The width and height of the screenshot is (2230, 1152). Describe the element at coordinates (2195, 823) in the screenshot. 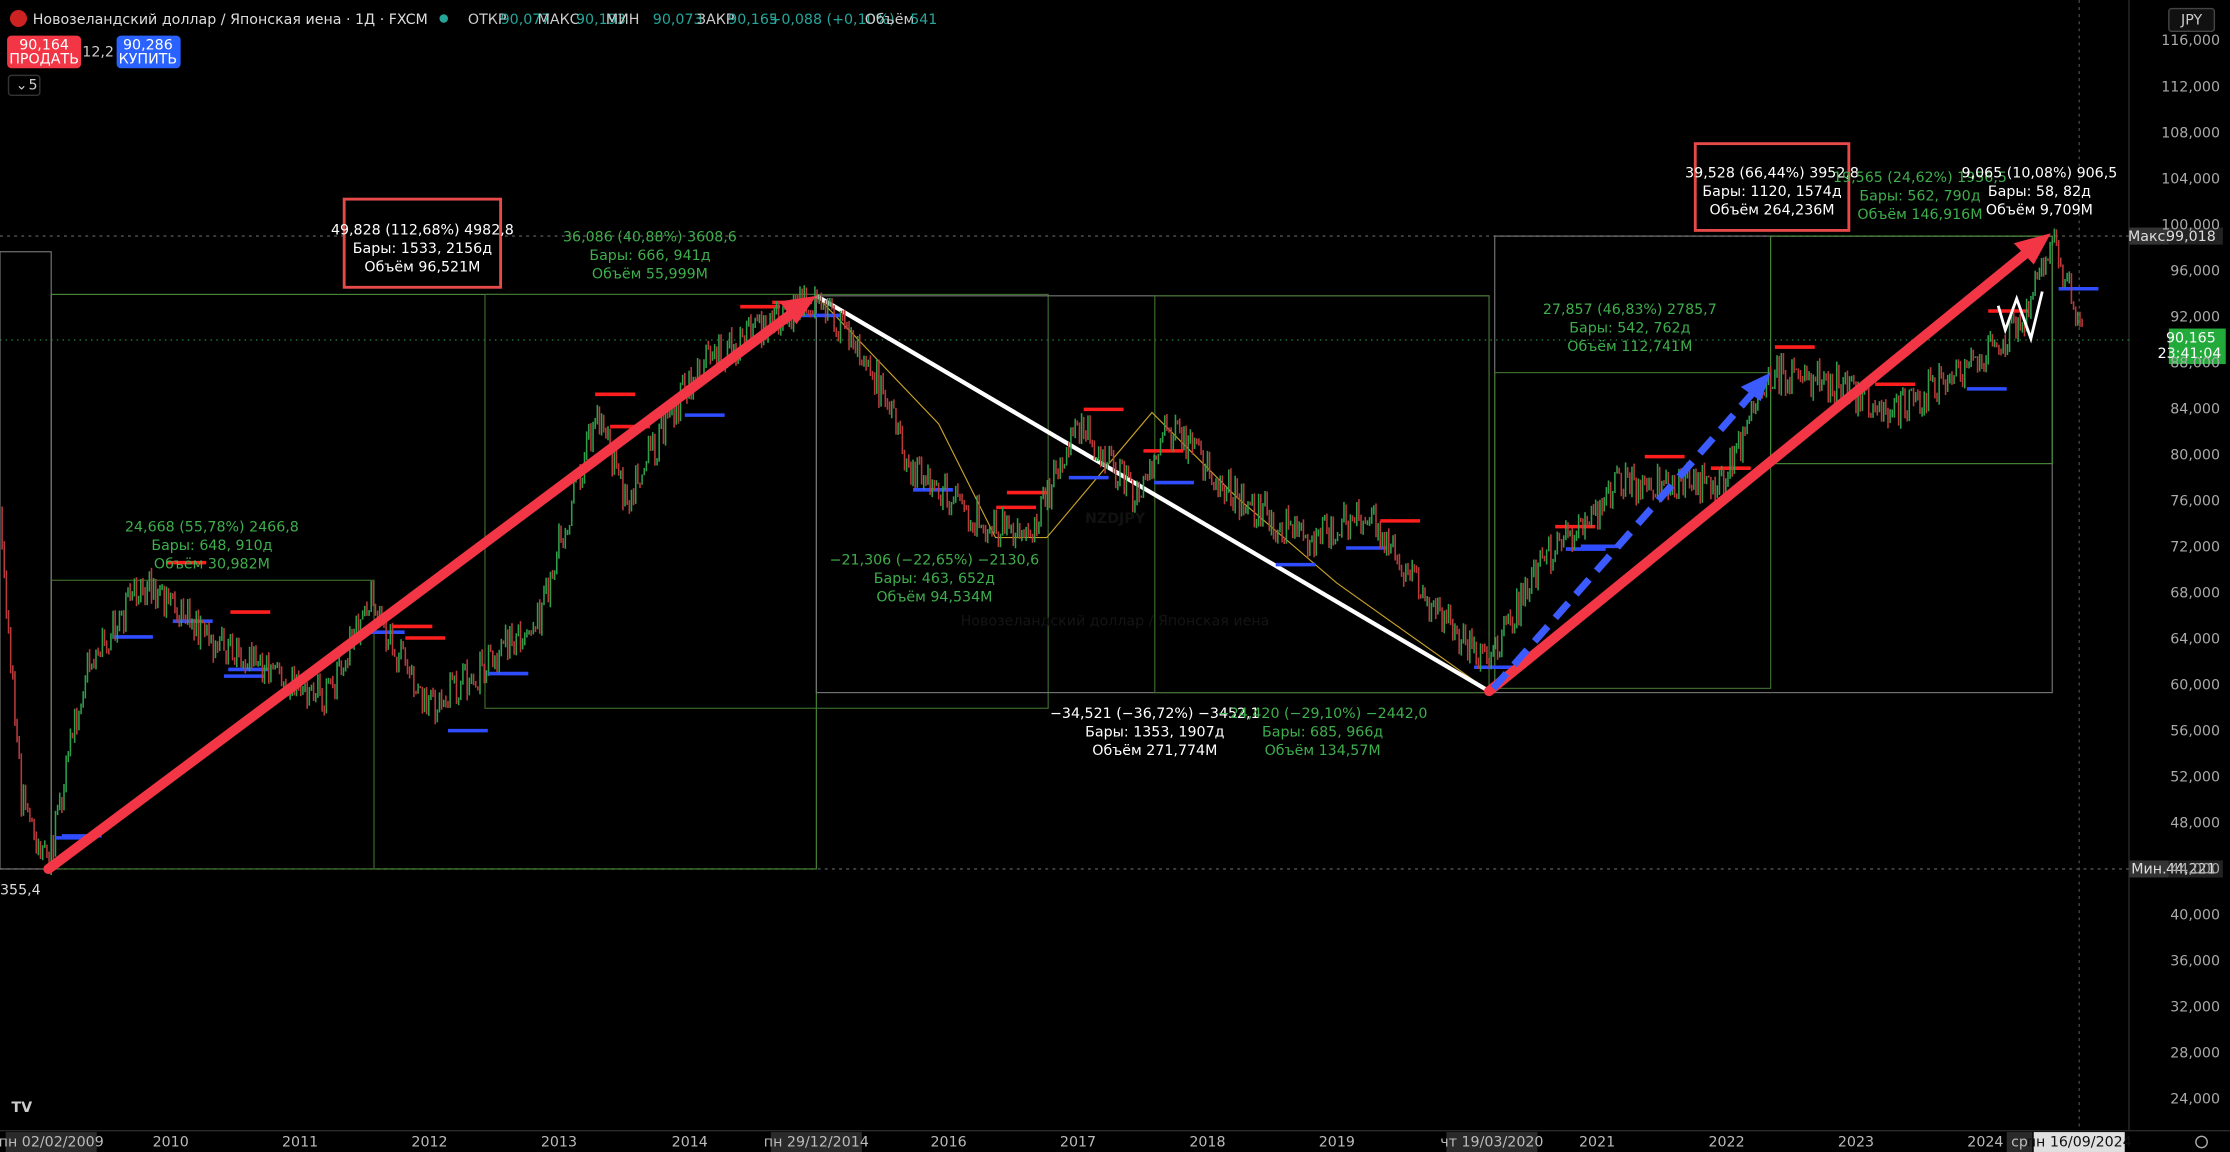

I see `price-tick-label: 48,000` at that location.